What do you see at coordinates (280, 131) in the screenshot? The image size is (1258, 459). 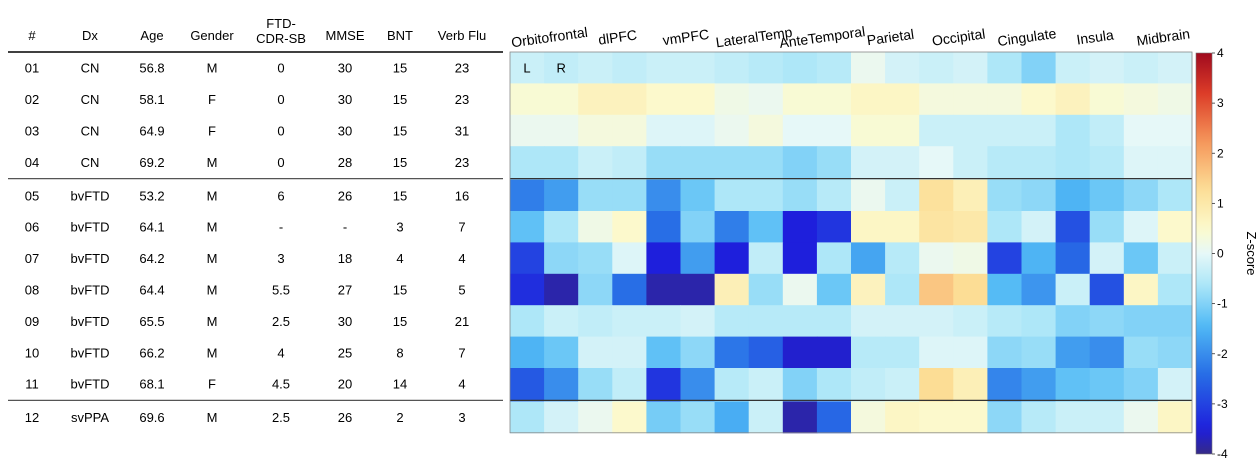 I see `table-cell: 0` at bounding box center [280, 131].